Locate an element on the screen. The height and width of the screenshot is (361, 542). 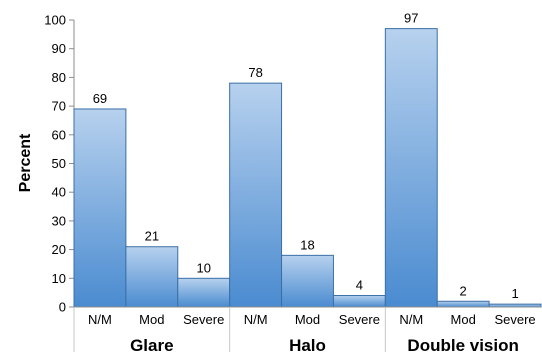
group-label: Halo is located at coordinates (307, 345).